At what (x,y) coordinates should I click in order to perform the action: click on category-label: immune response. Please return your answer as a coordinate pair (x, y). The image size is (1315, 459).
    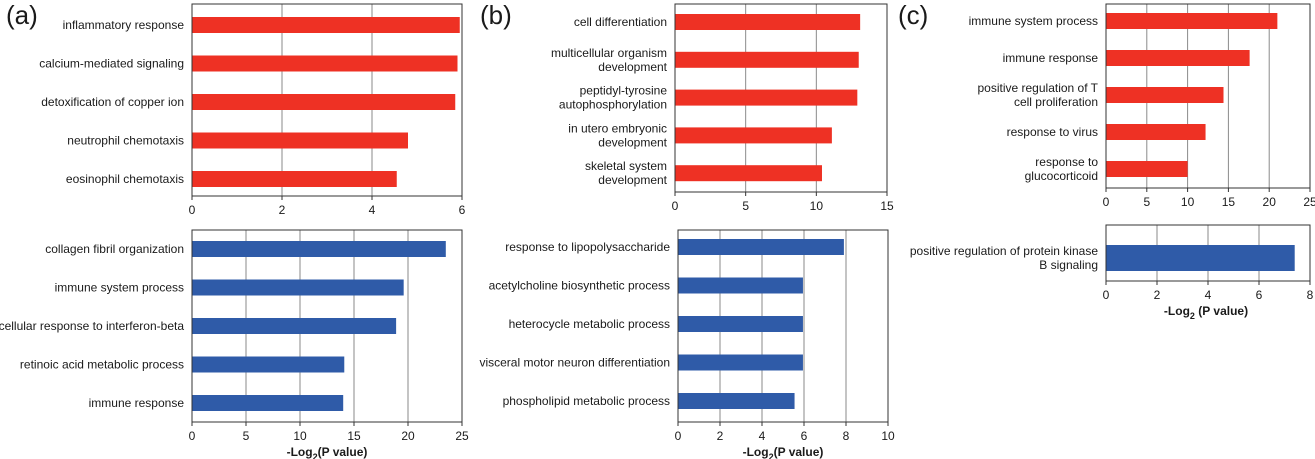
    Looking at the image, I should click on (1051, 58).